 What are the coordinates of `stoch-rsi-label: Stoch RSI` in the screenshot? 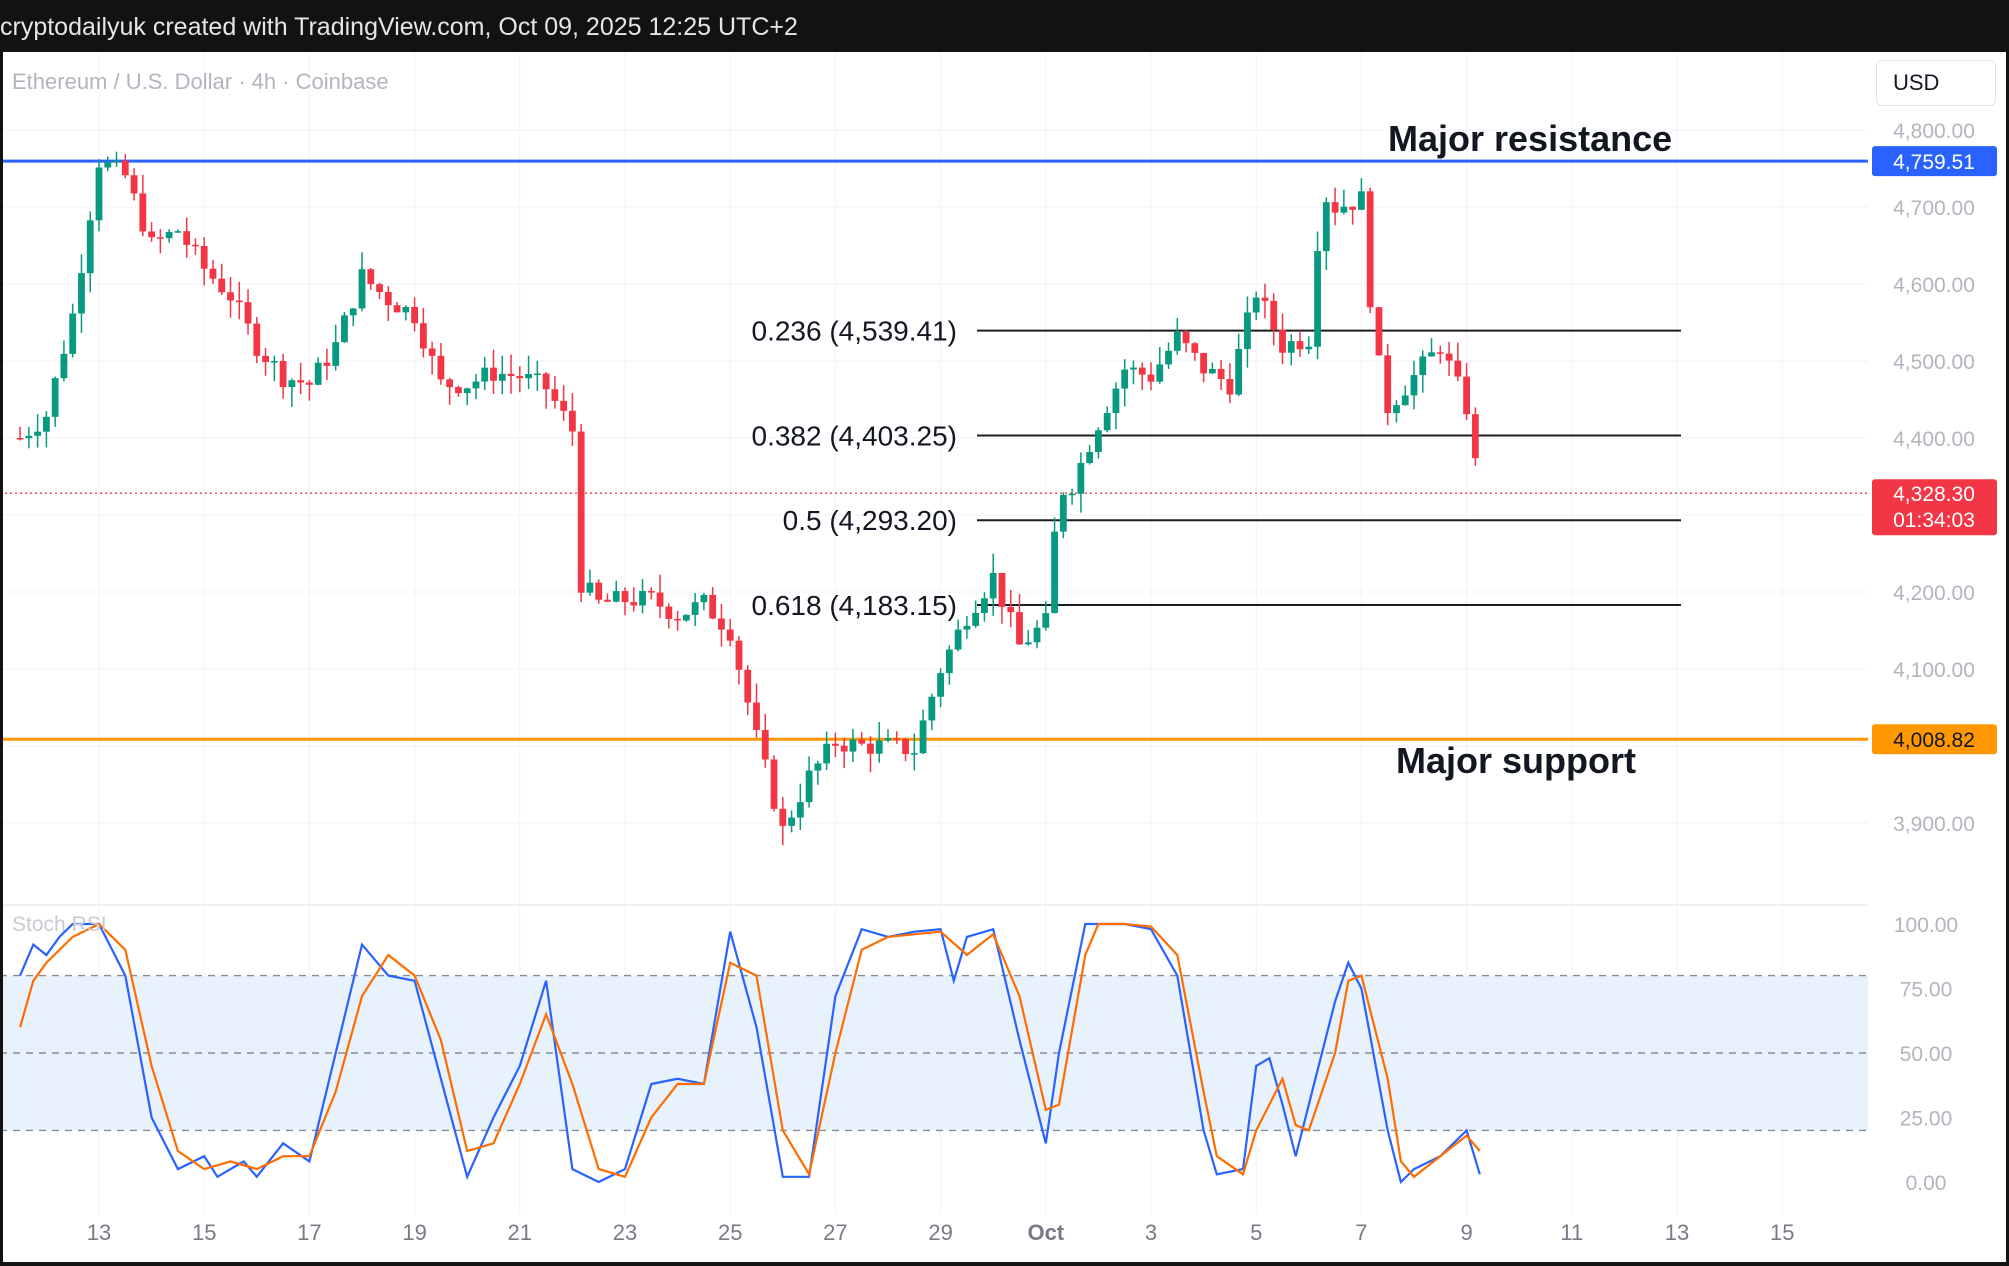 It's located at (59, 924).